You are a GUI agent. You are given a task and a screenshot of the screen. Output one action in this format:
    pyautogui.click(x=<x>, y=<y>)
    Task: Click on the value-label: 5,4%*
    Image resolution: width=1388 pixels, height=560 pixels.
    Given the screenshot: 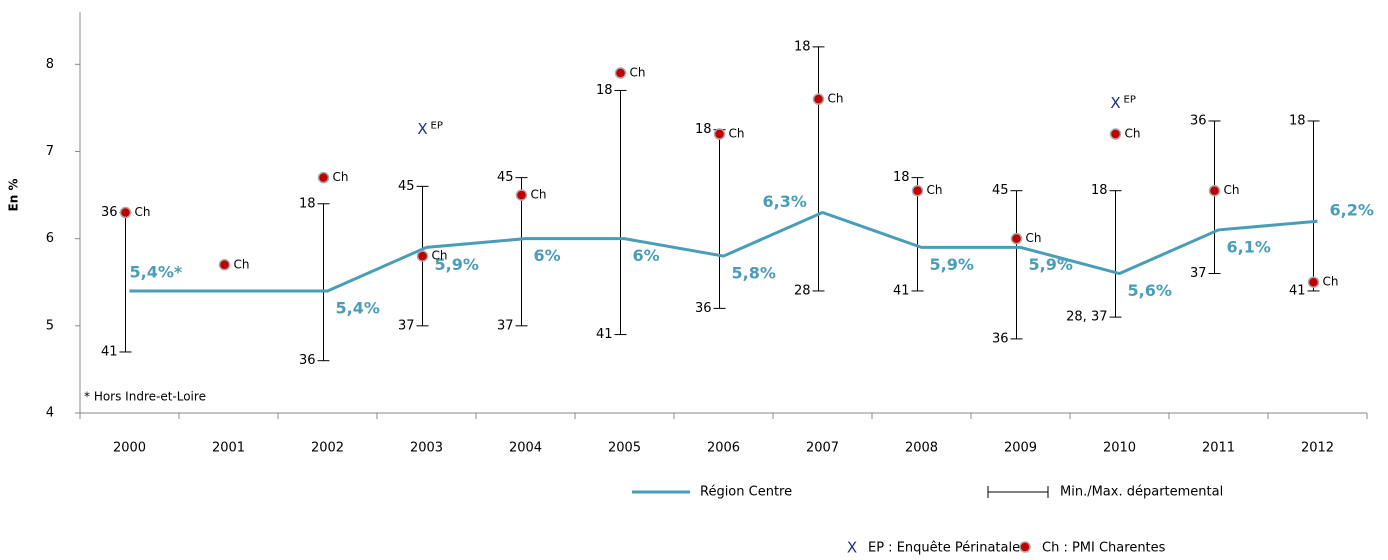 What is the action you would take?
    pyautogui.click(x=156, y=271)
    